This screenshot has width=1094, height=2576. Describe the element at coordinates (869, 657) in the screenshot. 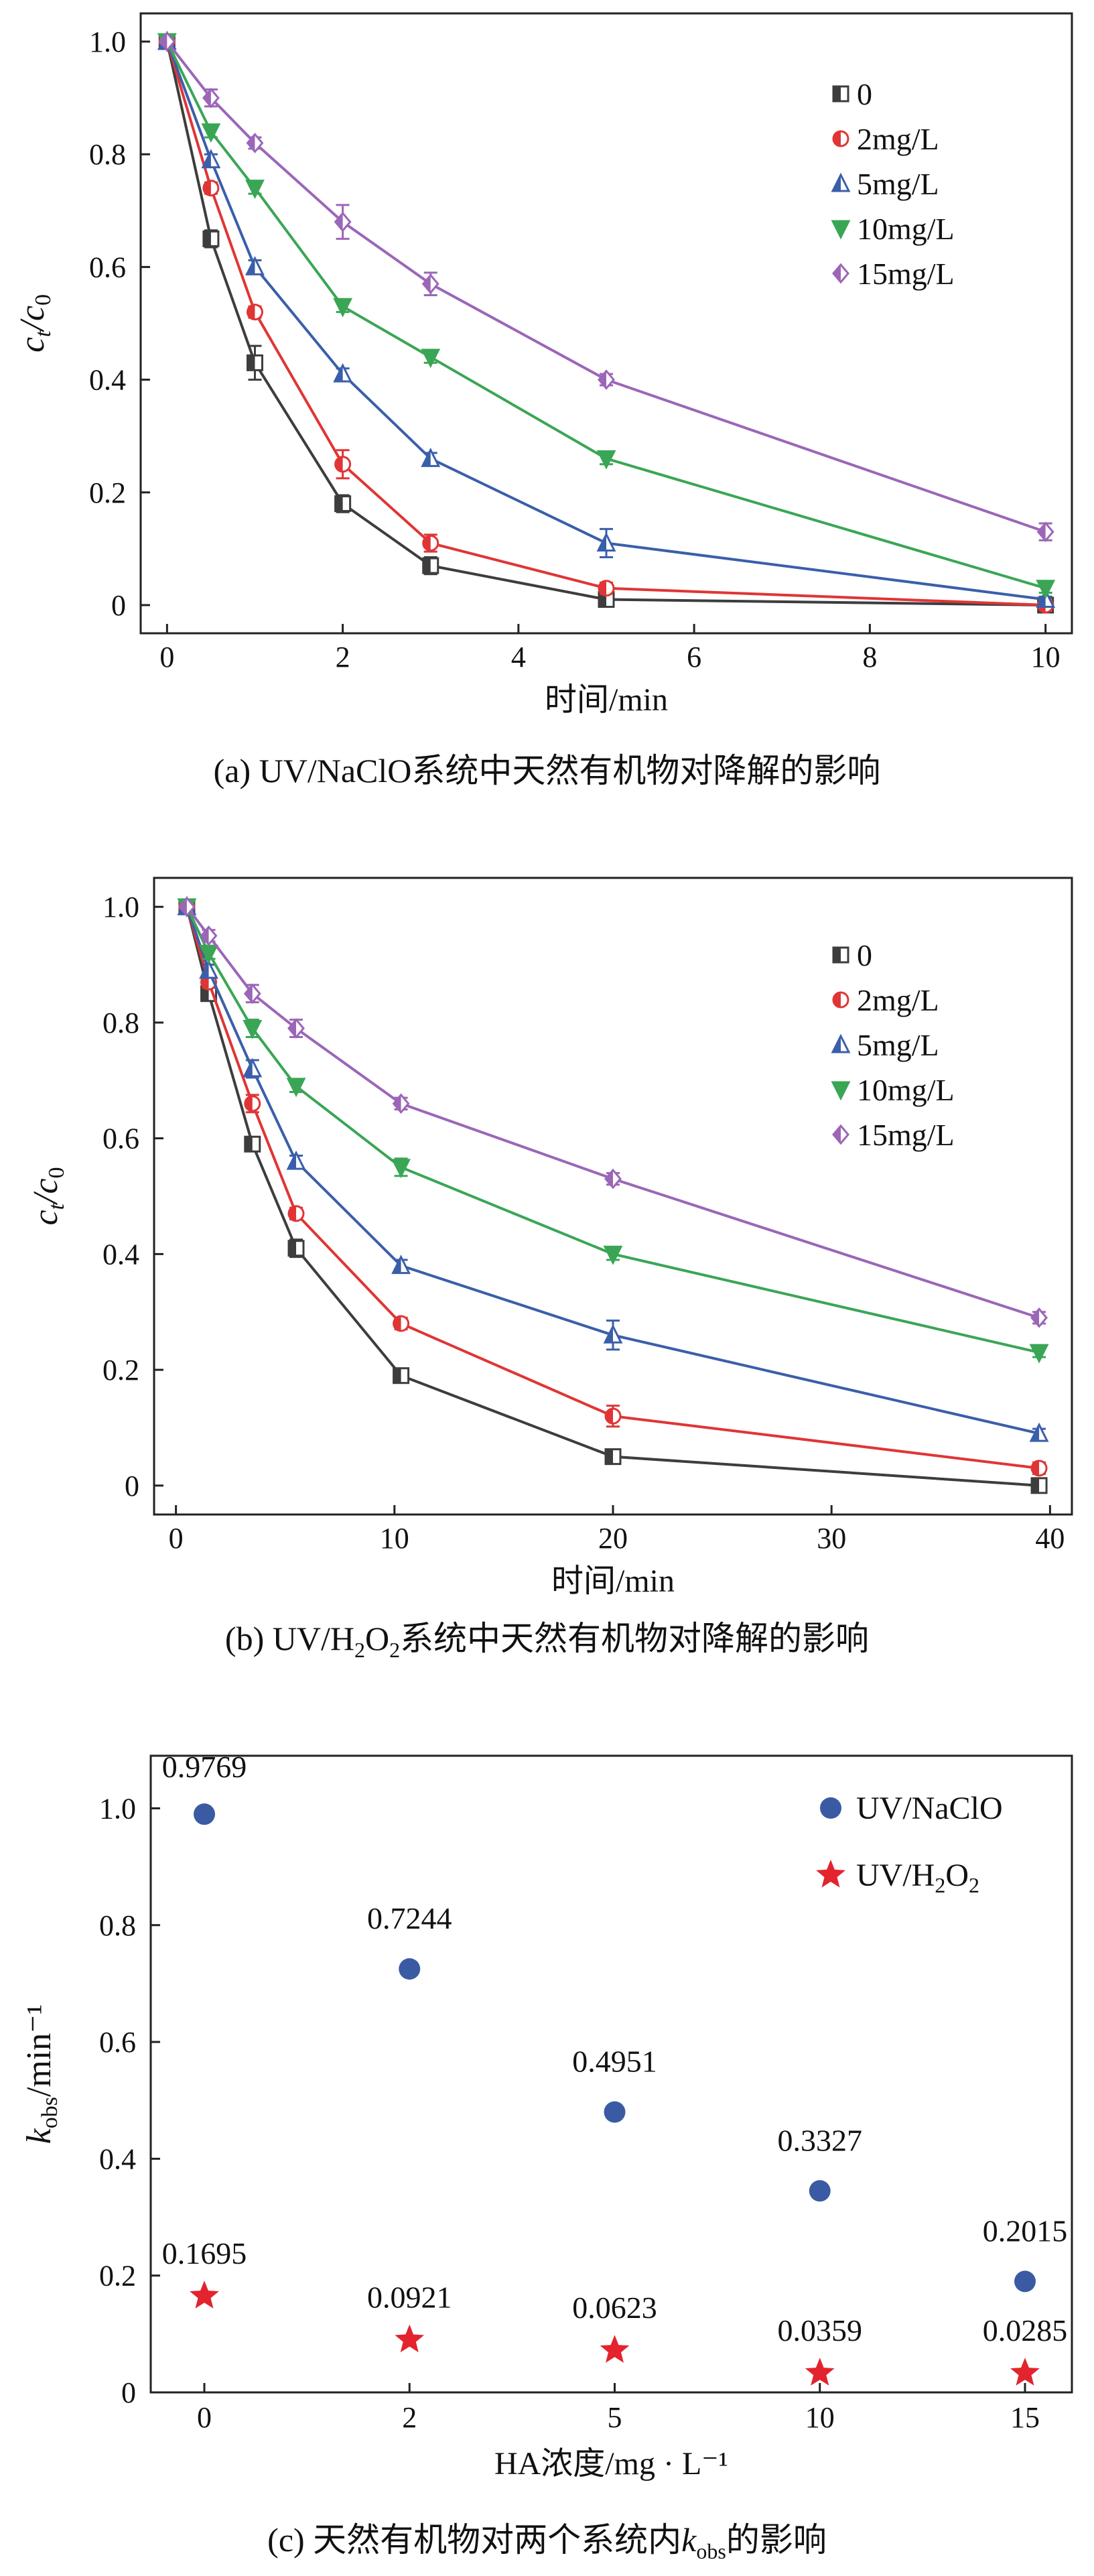

I see `x-tick-label: 8` at that location.